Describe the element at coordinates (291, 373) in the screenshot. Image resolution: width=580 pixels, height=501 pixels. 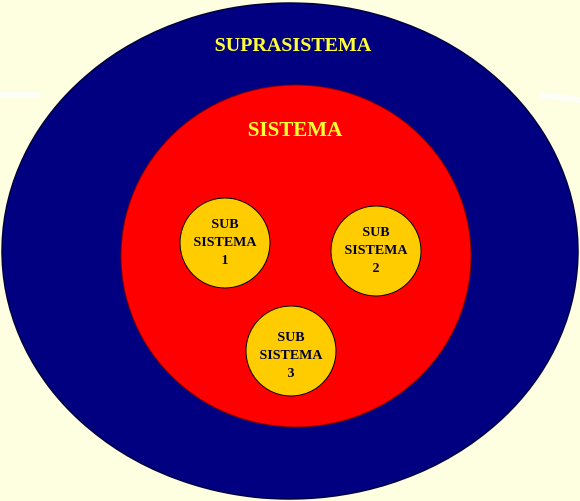
I see `subsistema-line: 3` at that location.